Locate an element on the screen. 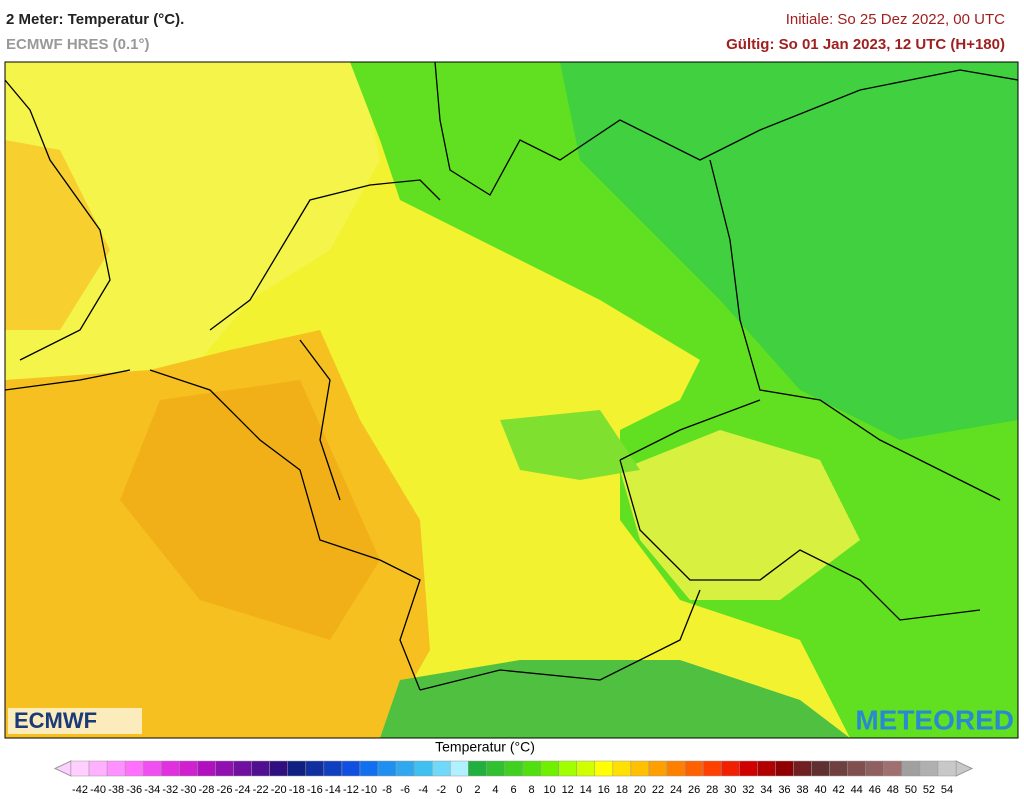  colorbar-tick-label: 0 is located at coordinates (459, 790).